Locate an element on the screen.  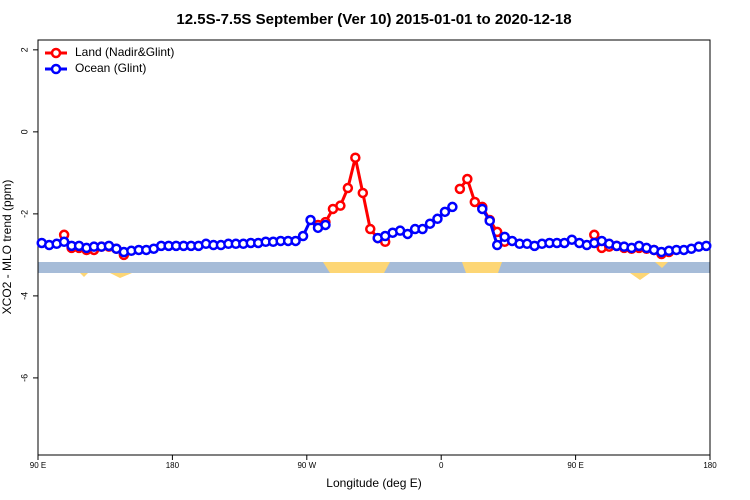
land-mask is located at coordinates (374, 271).